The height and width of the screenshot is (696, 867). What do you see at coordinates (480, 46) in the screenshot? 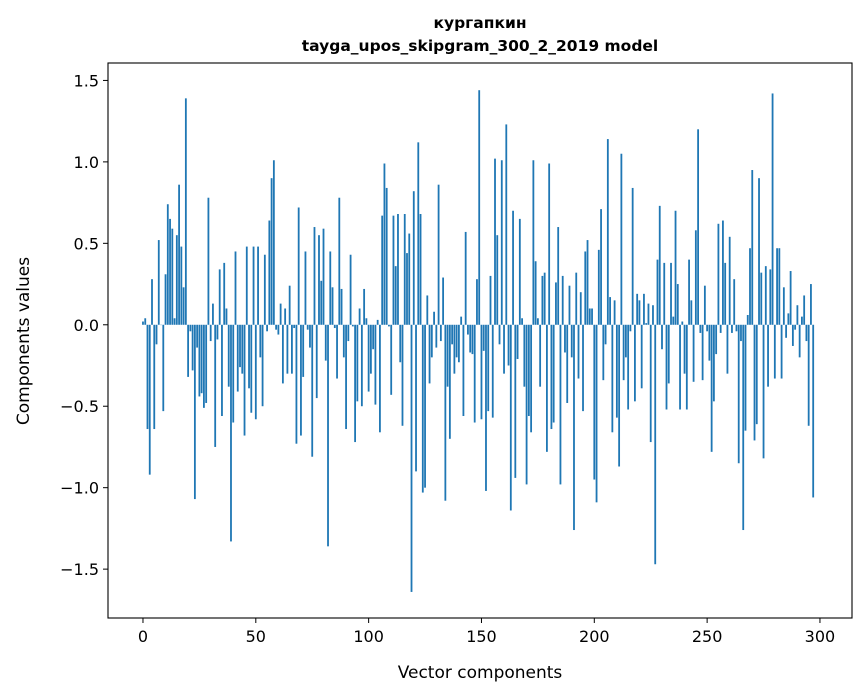
I see `chart-subtitle: tayga_upos_skipgram_300_2_2019 model` at bounding box center [480, 46].